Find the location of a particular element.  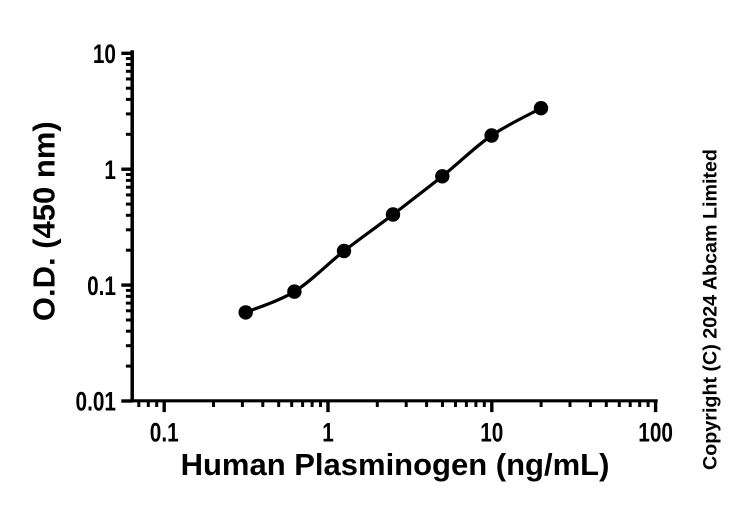

svg-text: O.D. (450 nm) is located at coordinates (44, 221).